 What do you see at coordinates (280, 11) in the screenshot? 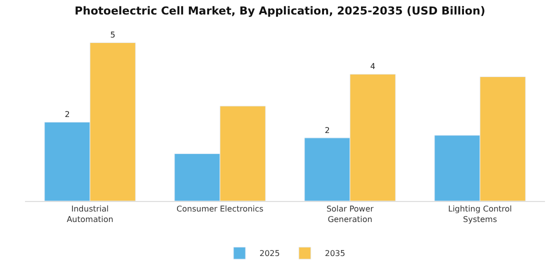
I see `chart-title: Photoelectric Cell Market, By Application, 2025-2035 (USD Billion)` at bounding box center [280, 11].